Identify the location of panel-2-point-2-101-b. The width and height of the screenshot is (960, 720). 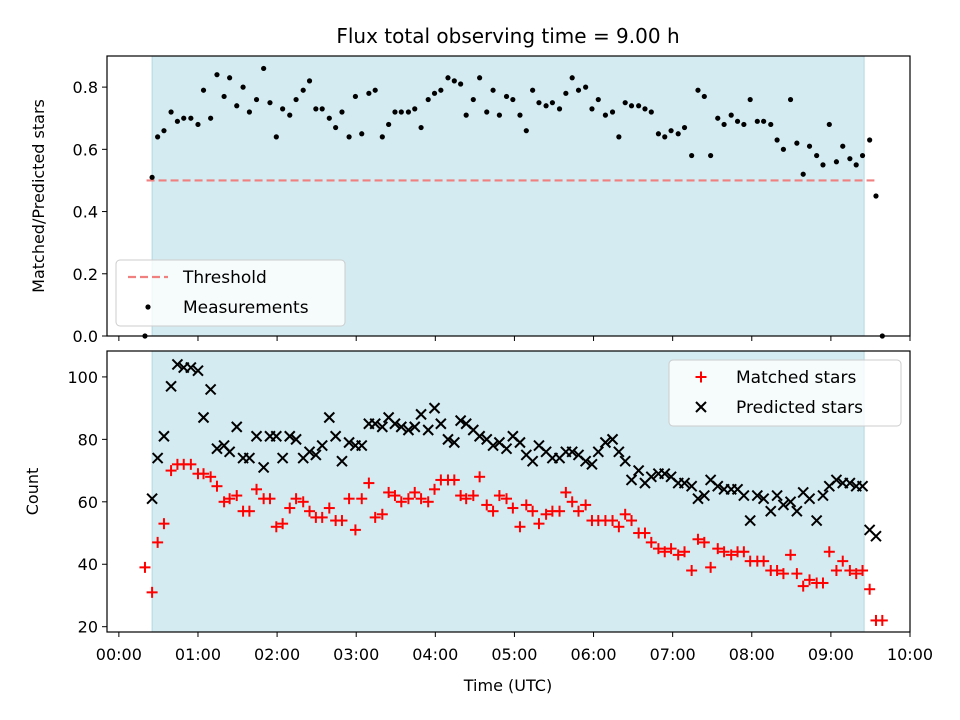
(809, 498).